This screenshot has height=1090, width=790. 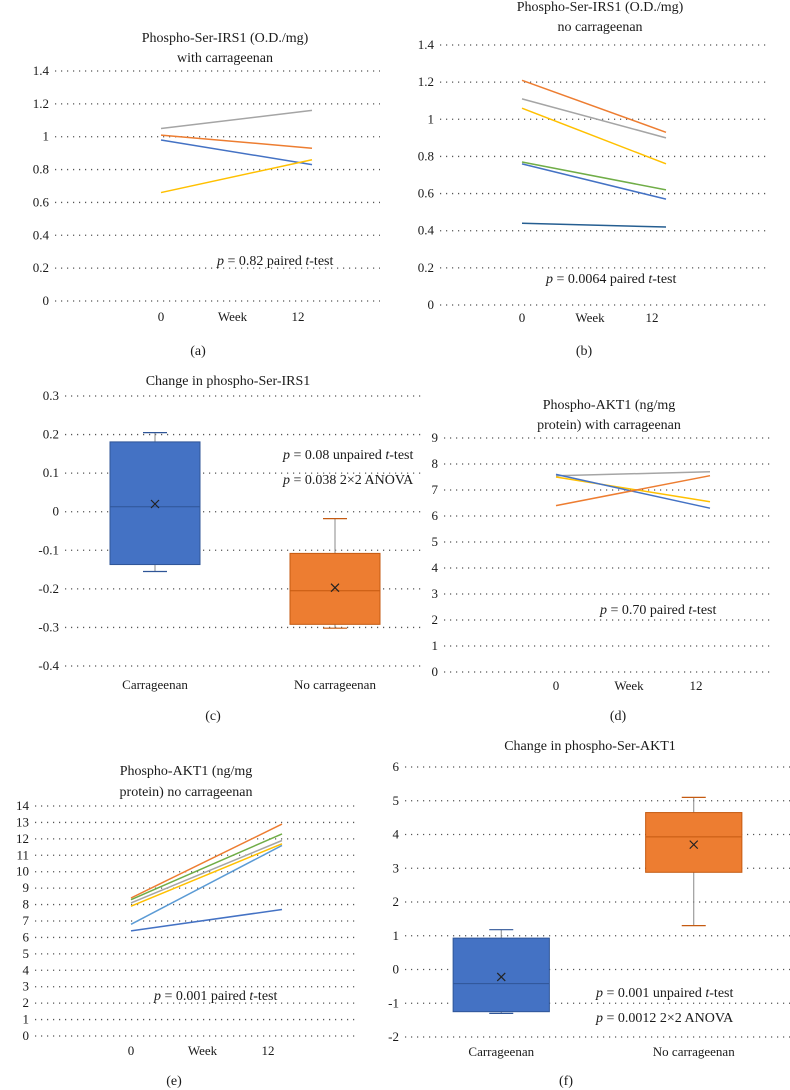 I want to click on y-tick-label: 1.2, so click(x=41, y=103).